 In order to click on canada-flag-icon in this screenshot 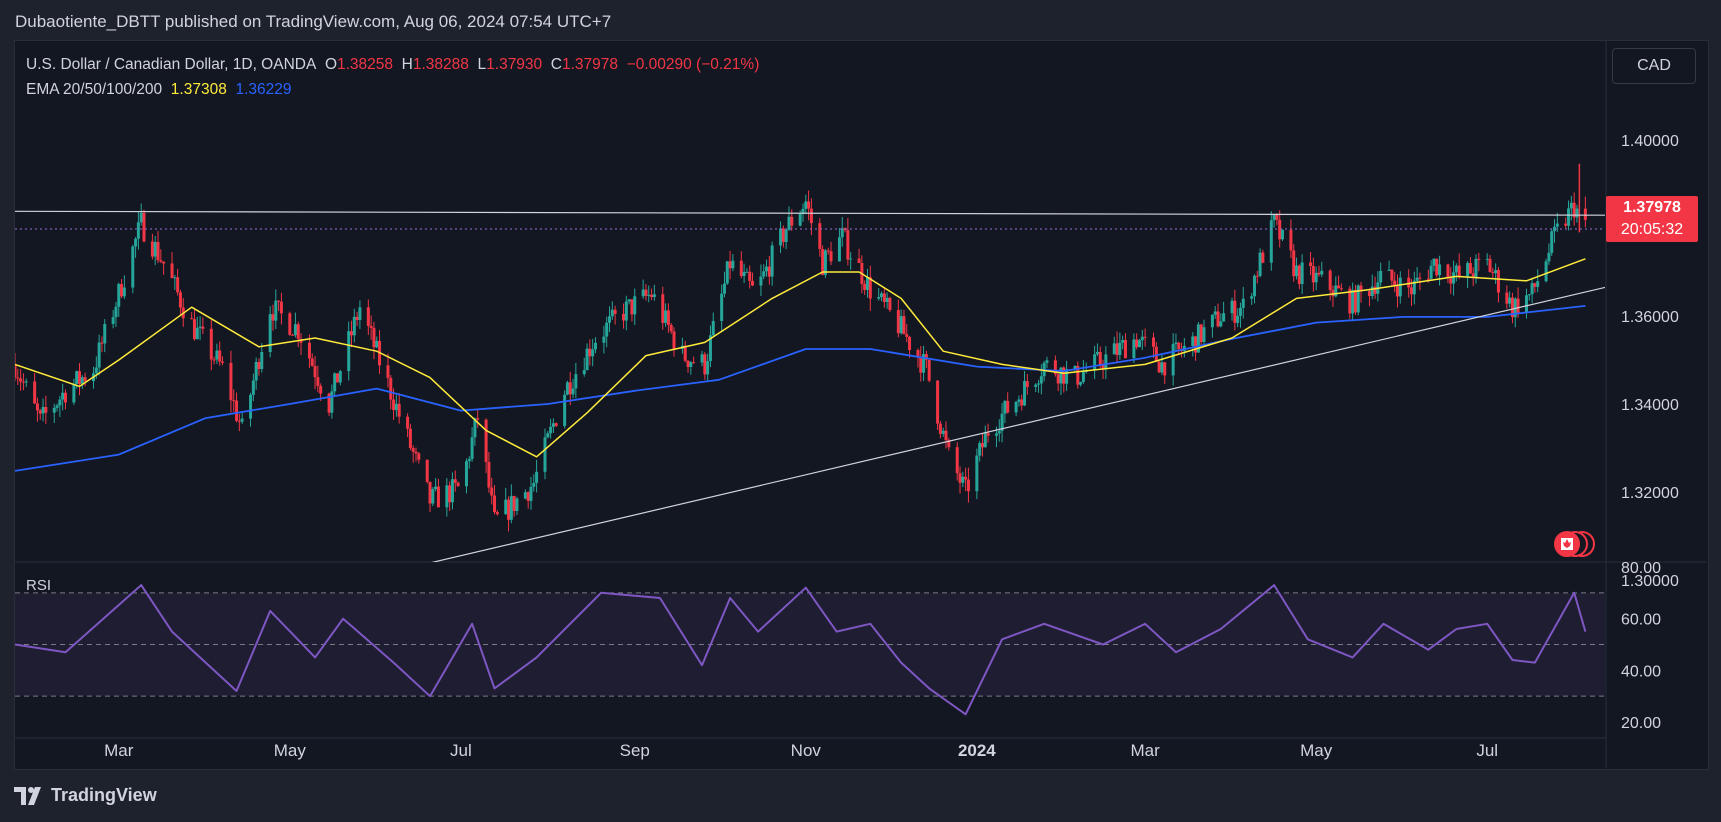, I will do `click(1572, 544)`.